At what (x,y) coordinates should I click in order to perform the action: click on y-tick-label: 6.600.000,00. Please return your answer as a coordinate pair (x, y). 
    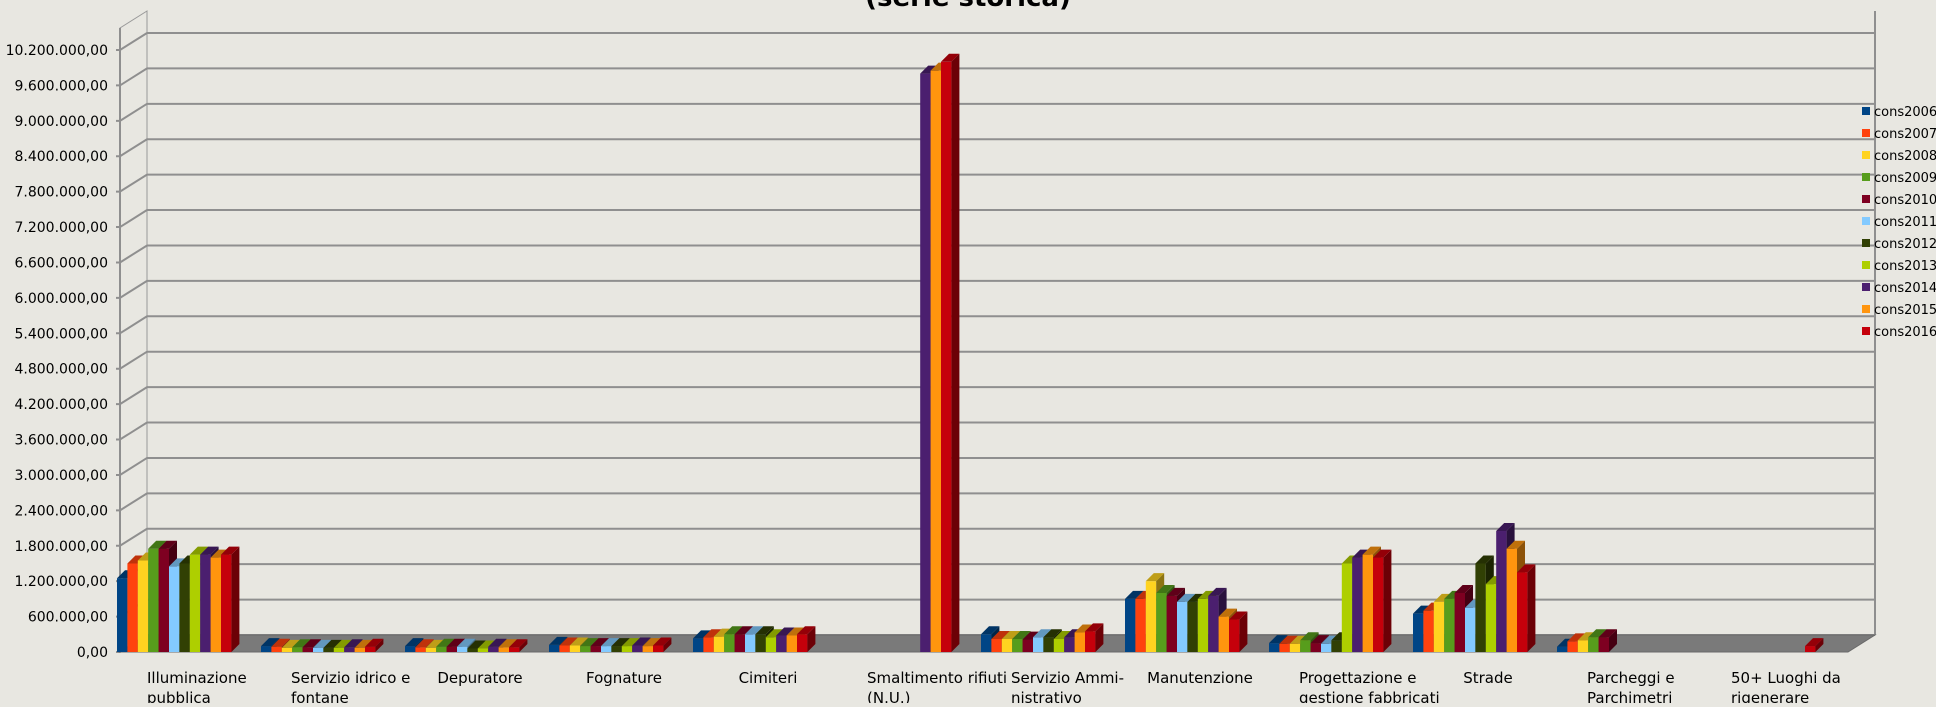
    Looking at the image, I should click on (61, 263).